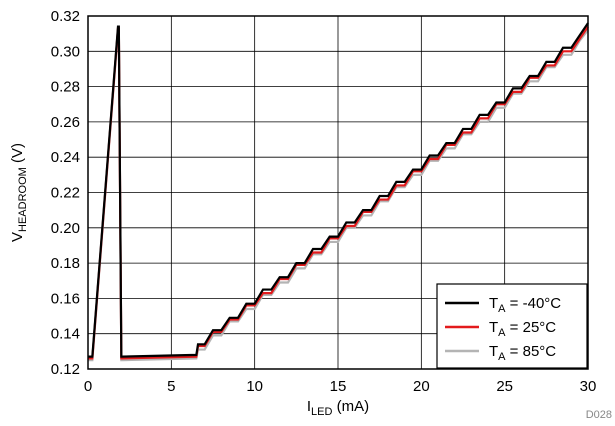 The width and height of the screenshot is (615, 426). I want to click on y-tick-label: 0.28, so click(65, 87).